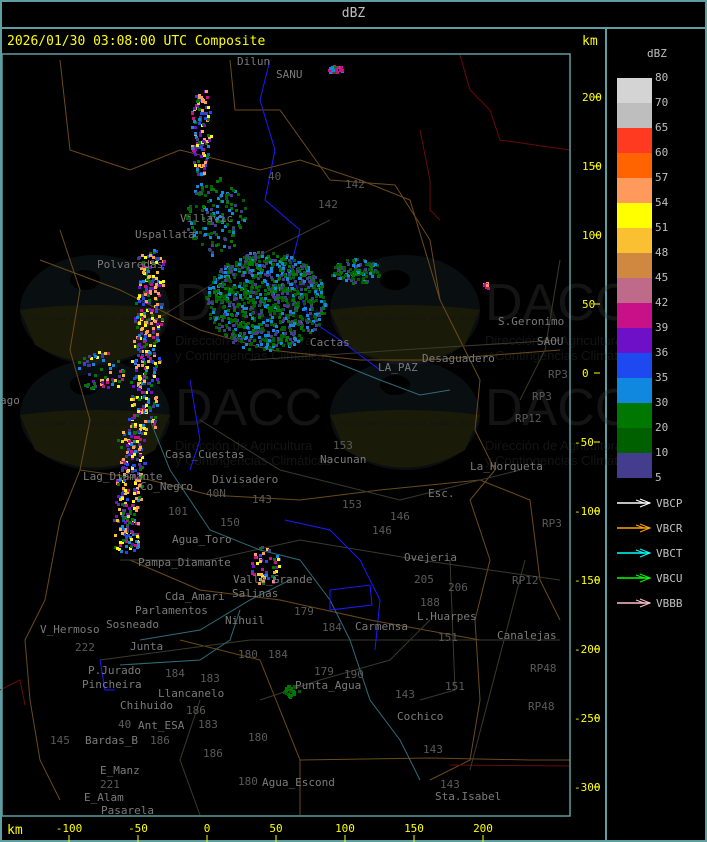  What do you see at coordinates (146, 646) in the screenshot?
I see `place-label: Junta` at bounding box center [146, 646].